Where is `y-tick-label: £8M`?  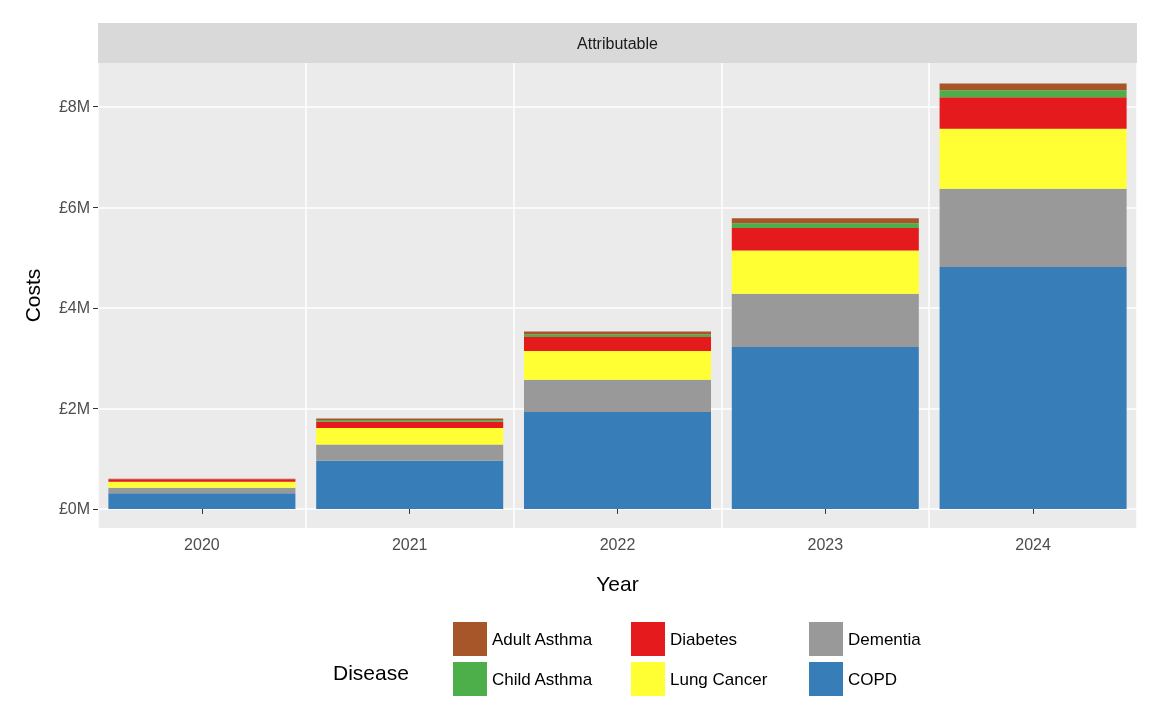
y-tick-label: £8M is located at coordinates (74, 107).